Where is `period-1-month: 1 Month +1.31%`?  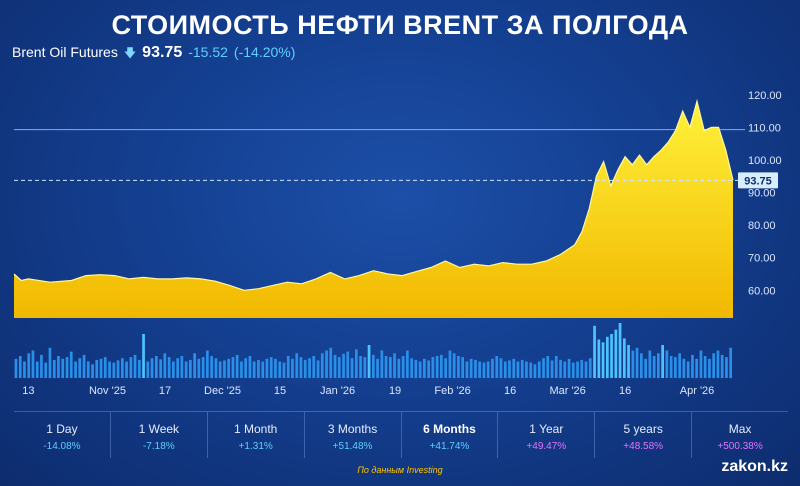 period-1-month: 1 Month +1.31% is located at coordinates (256, 435).